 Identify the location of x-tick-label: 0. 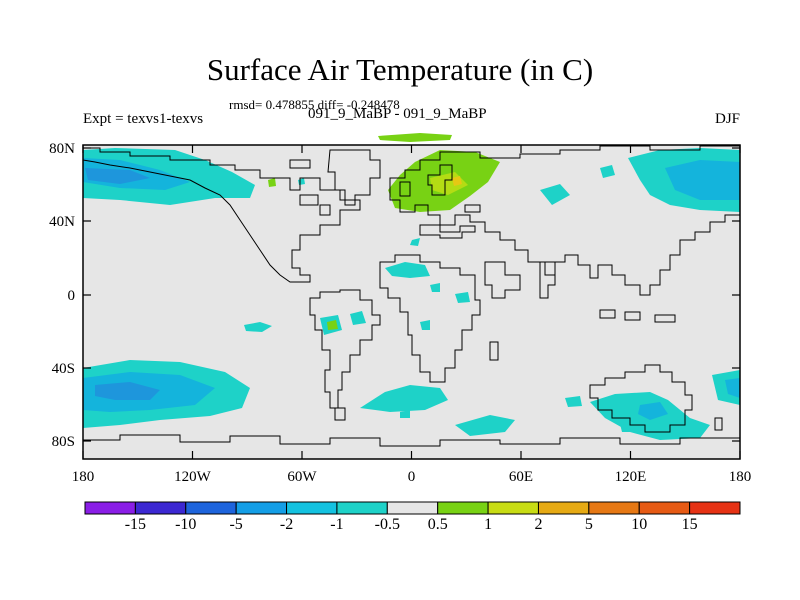
(412, 477).